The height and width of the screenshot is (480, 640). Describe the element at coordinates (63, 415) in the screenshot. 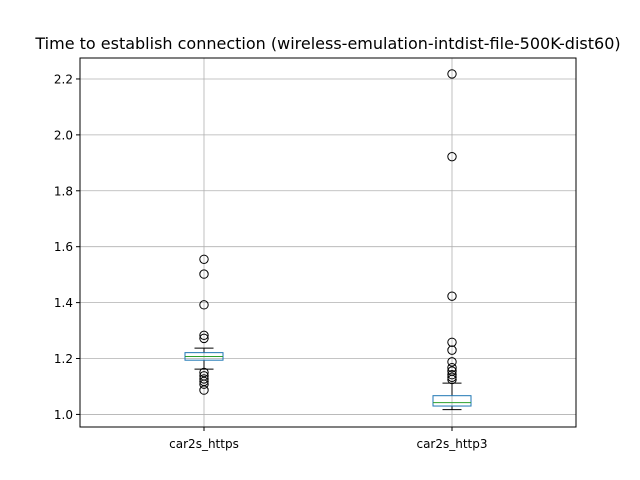

I see `y-tick-label: 1.0` at that location.